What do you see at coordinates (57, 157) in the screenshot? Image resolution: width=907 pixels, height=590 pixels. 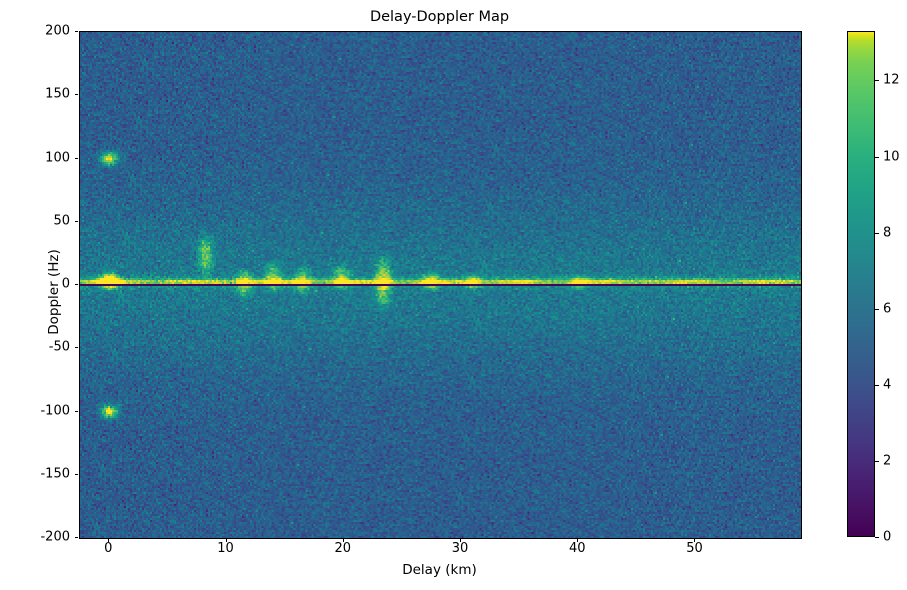 I see `y-tick-label: 100` at bounding box center [57, 157].